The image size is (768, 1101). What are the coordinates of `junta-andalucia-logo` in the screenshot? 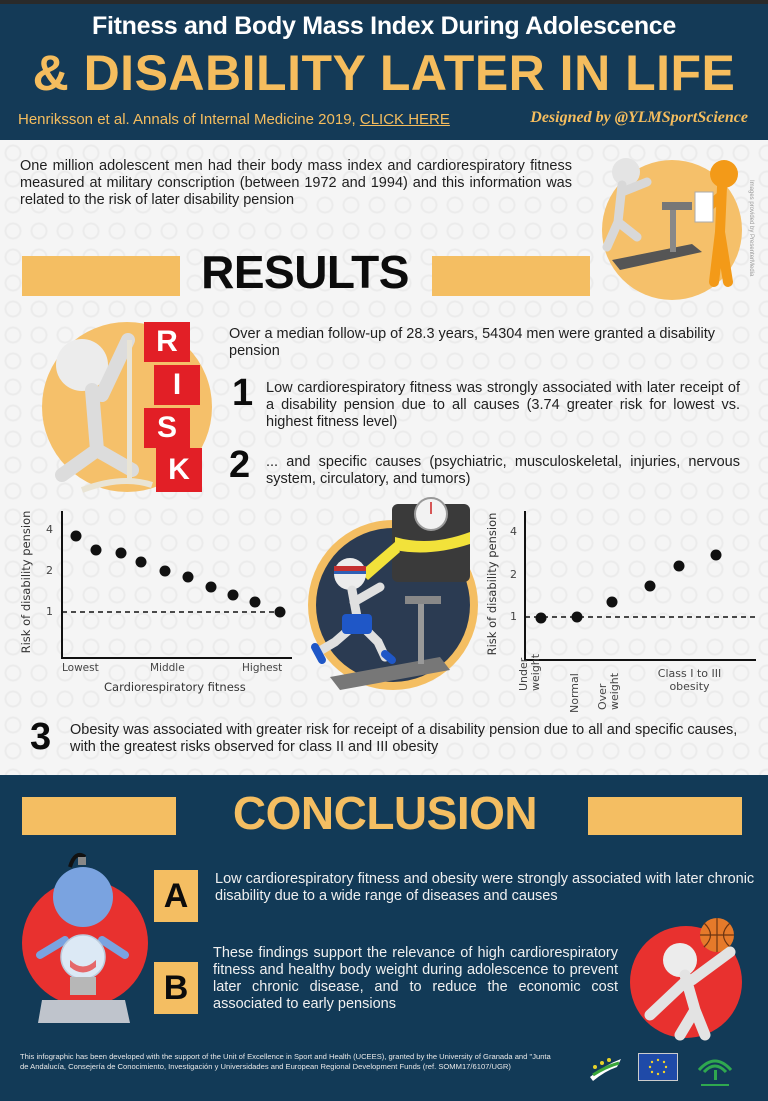 It's located at (715, 1072).